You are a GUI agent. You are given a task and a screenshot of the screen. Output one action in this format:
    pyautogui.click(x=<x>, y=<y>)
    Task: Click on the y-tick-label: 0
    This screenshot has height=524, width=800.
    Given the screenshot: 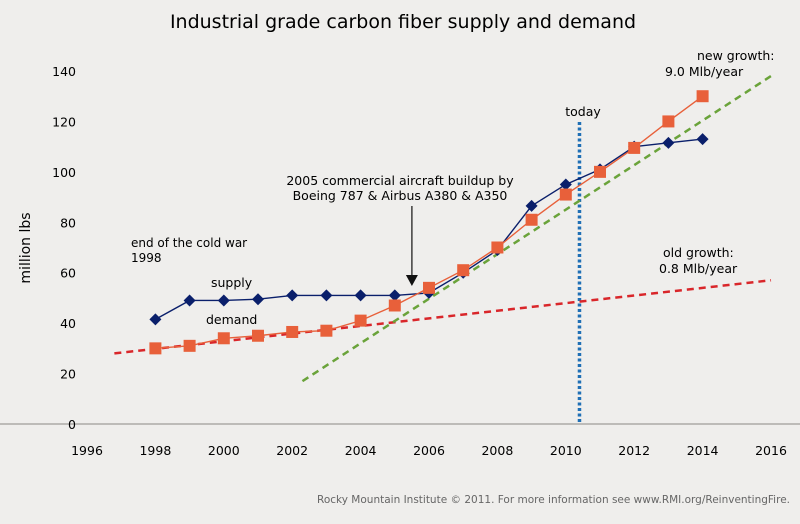 What is the action you would take?
    pyautogui.click(x=72, y=424)
    